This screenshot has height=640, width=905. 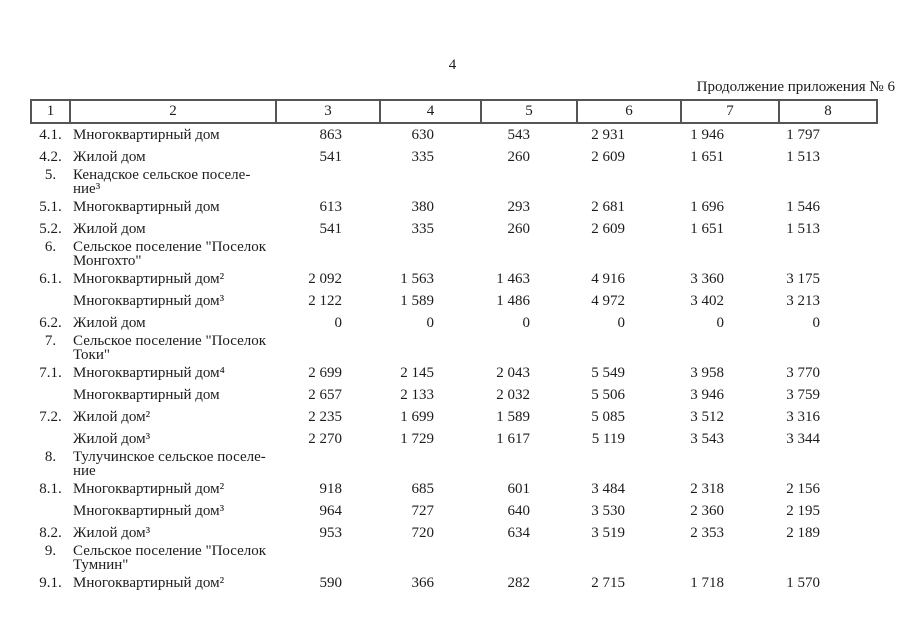 I want to click on table-row: 8.2. Жилой дом³ 953 720 634 3 519 2 353 2 189, so click(x=454, y=533).